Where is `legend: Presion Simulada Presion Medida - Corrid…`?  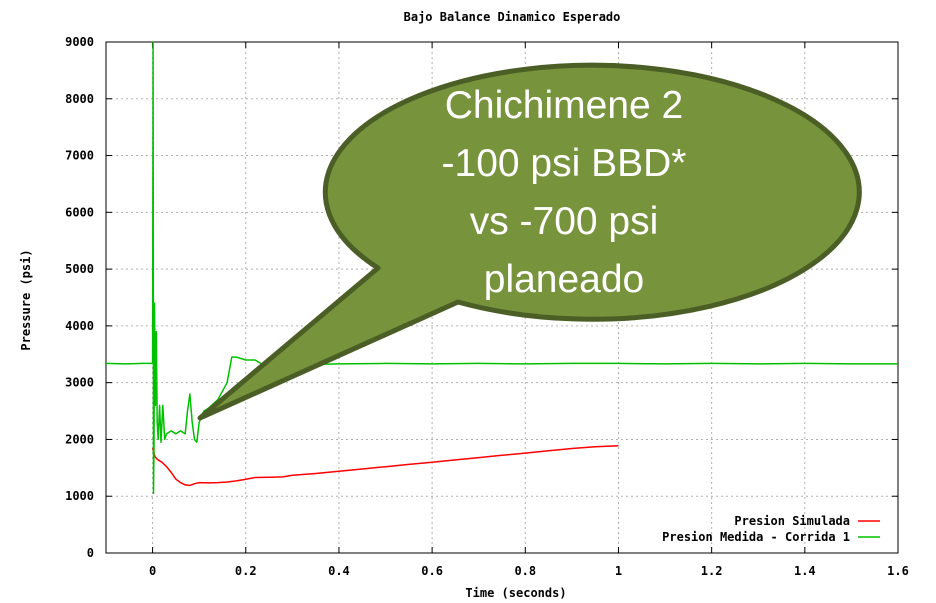
legend: Presion Simulada Presion Medida - Corrid… is located at coordinates (771, 529).